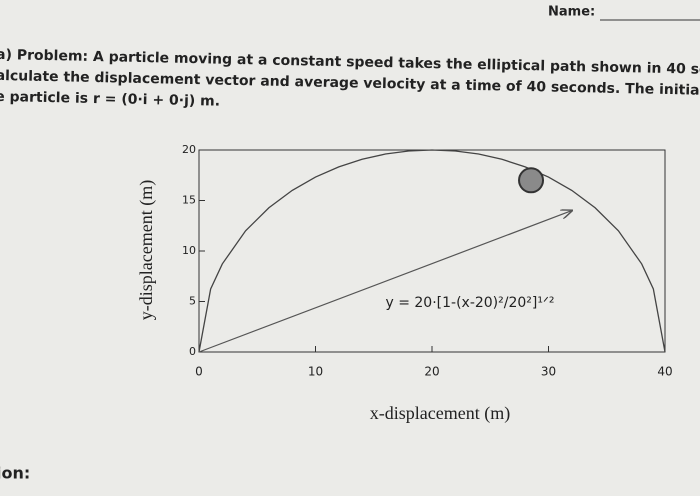 This screenshot has width=700, height=496. I want to click on x-tick-label: 30, so click(548, 372).